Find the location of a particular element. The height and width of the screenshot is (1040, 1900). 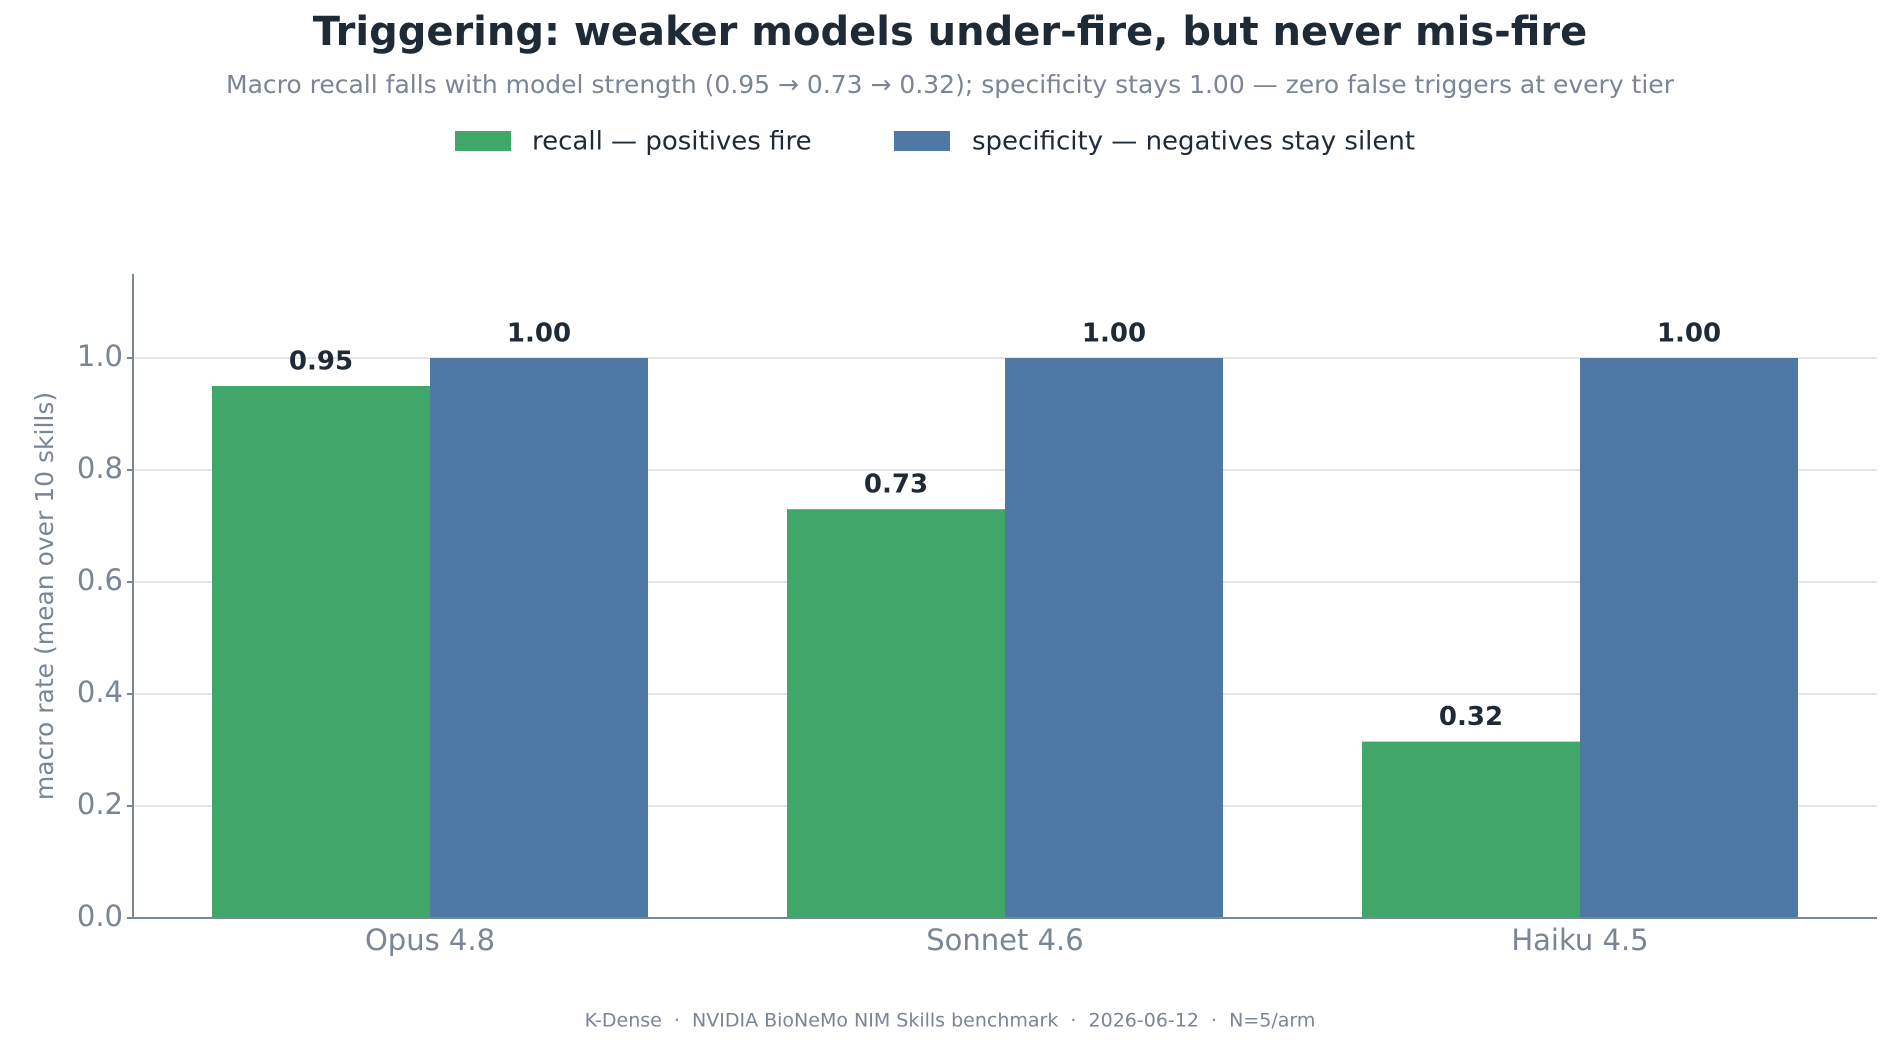

value-label: 0.32 is located at coordinates (1471, 717).